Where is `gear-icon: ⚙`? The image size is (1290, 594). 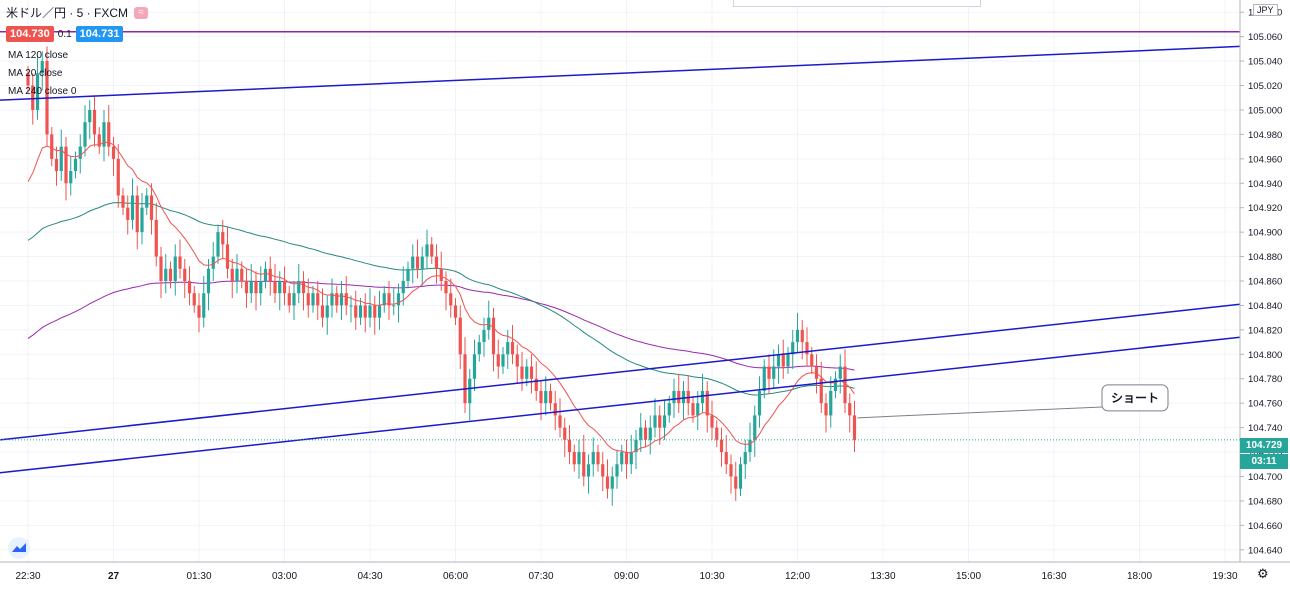 gear-icon: ⚙ is located at coordinates (1263, 573).